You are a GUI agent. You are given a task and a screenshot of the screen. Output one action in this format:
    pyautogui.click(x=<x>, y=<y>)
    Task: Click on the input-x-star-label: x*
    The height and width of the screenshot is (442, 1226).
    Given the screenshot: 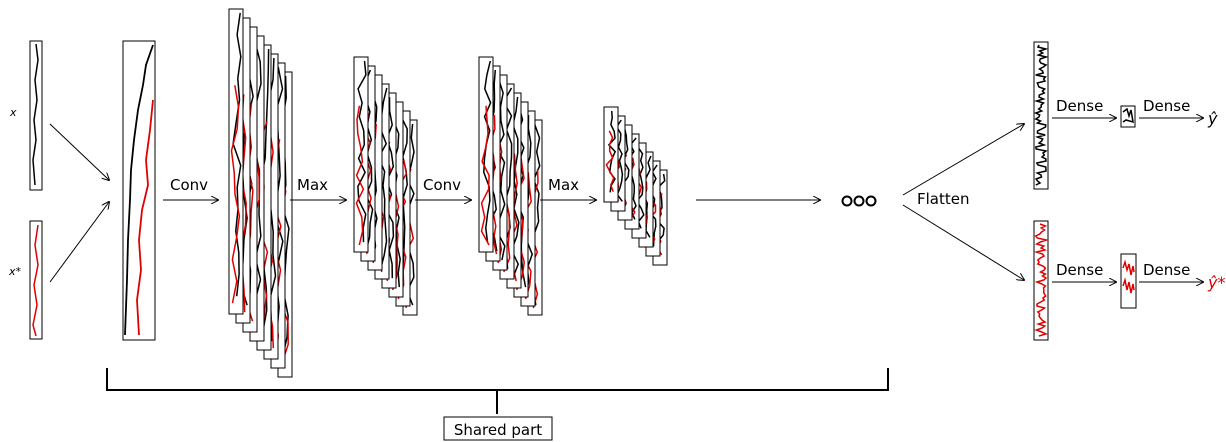 What is the action you would take?
    pyautogui.click(x=15, y=271)
    